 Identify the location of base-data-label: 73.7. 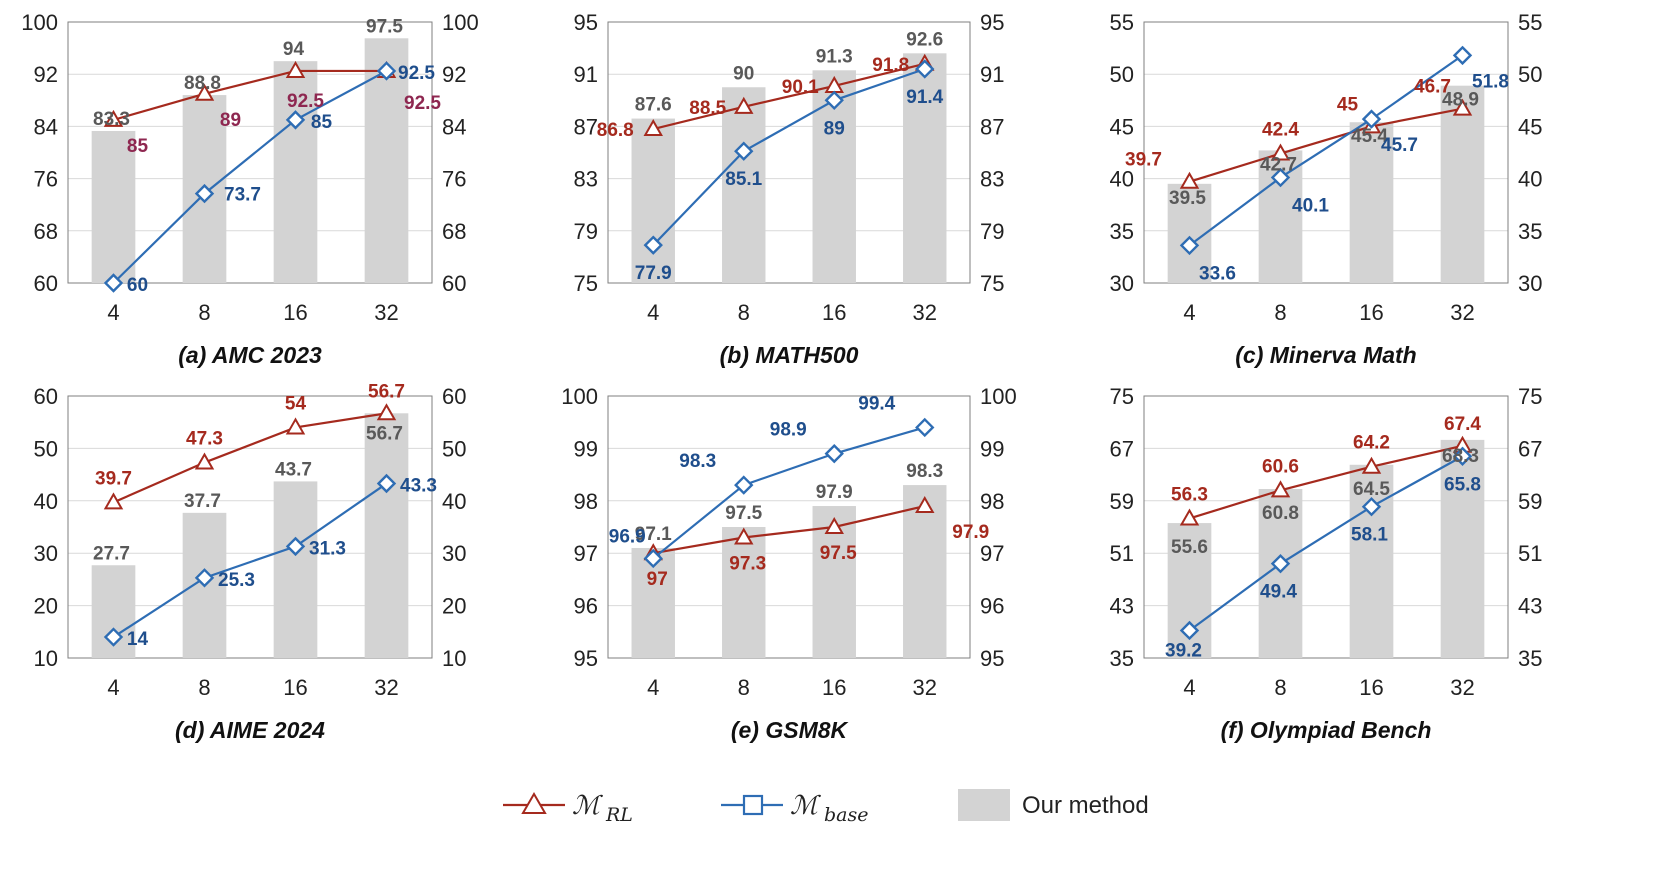
(242, 195).